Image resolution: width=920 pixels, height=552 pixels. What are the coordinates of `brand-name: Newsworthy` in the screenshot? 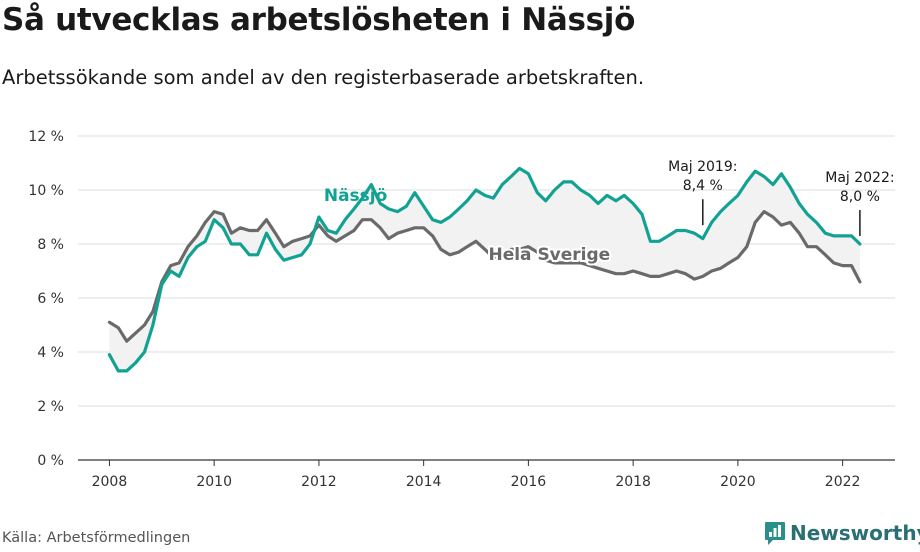 It's located at (855, 533).